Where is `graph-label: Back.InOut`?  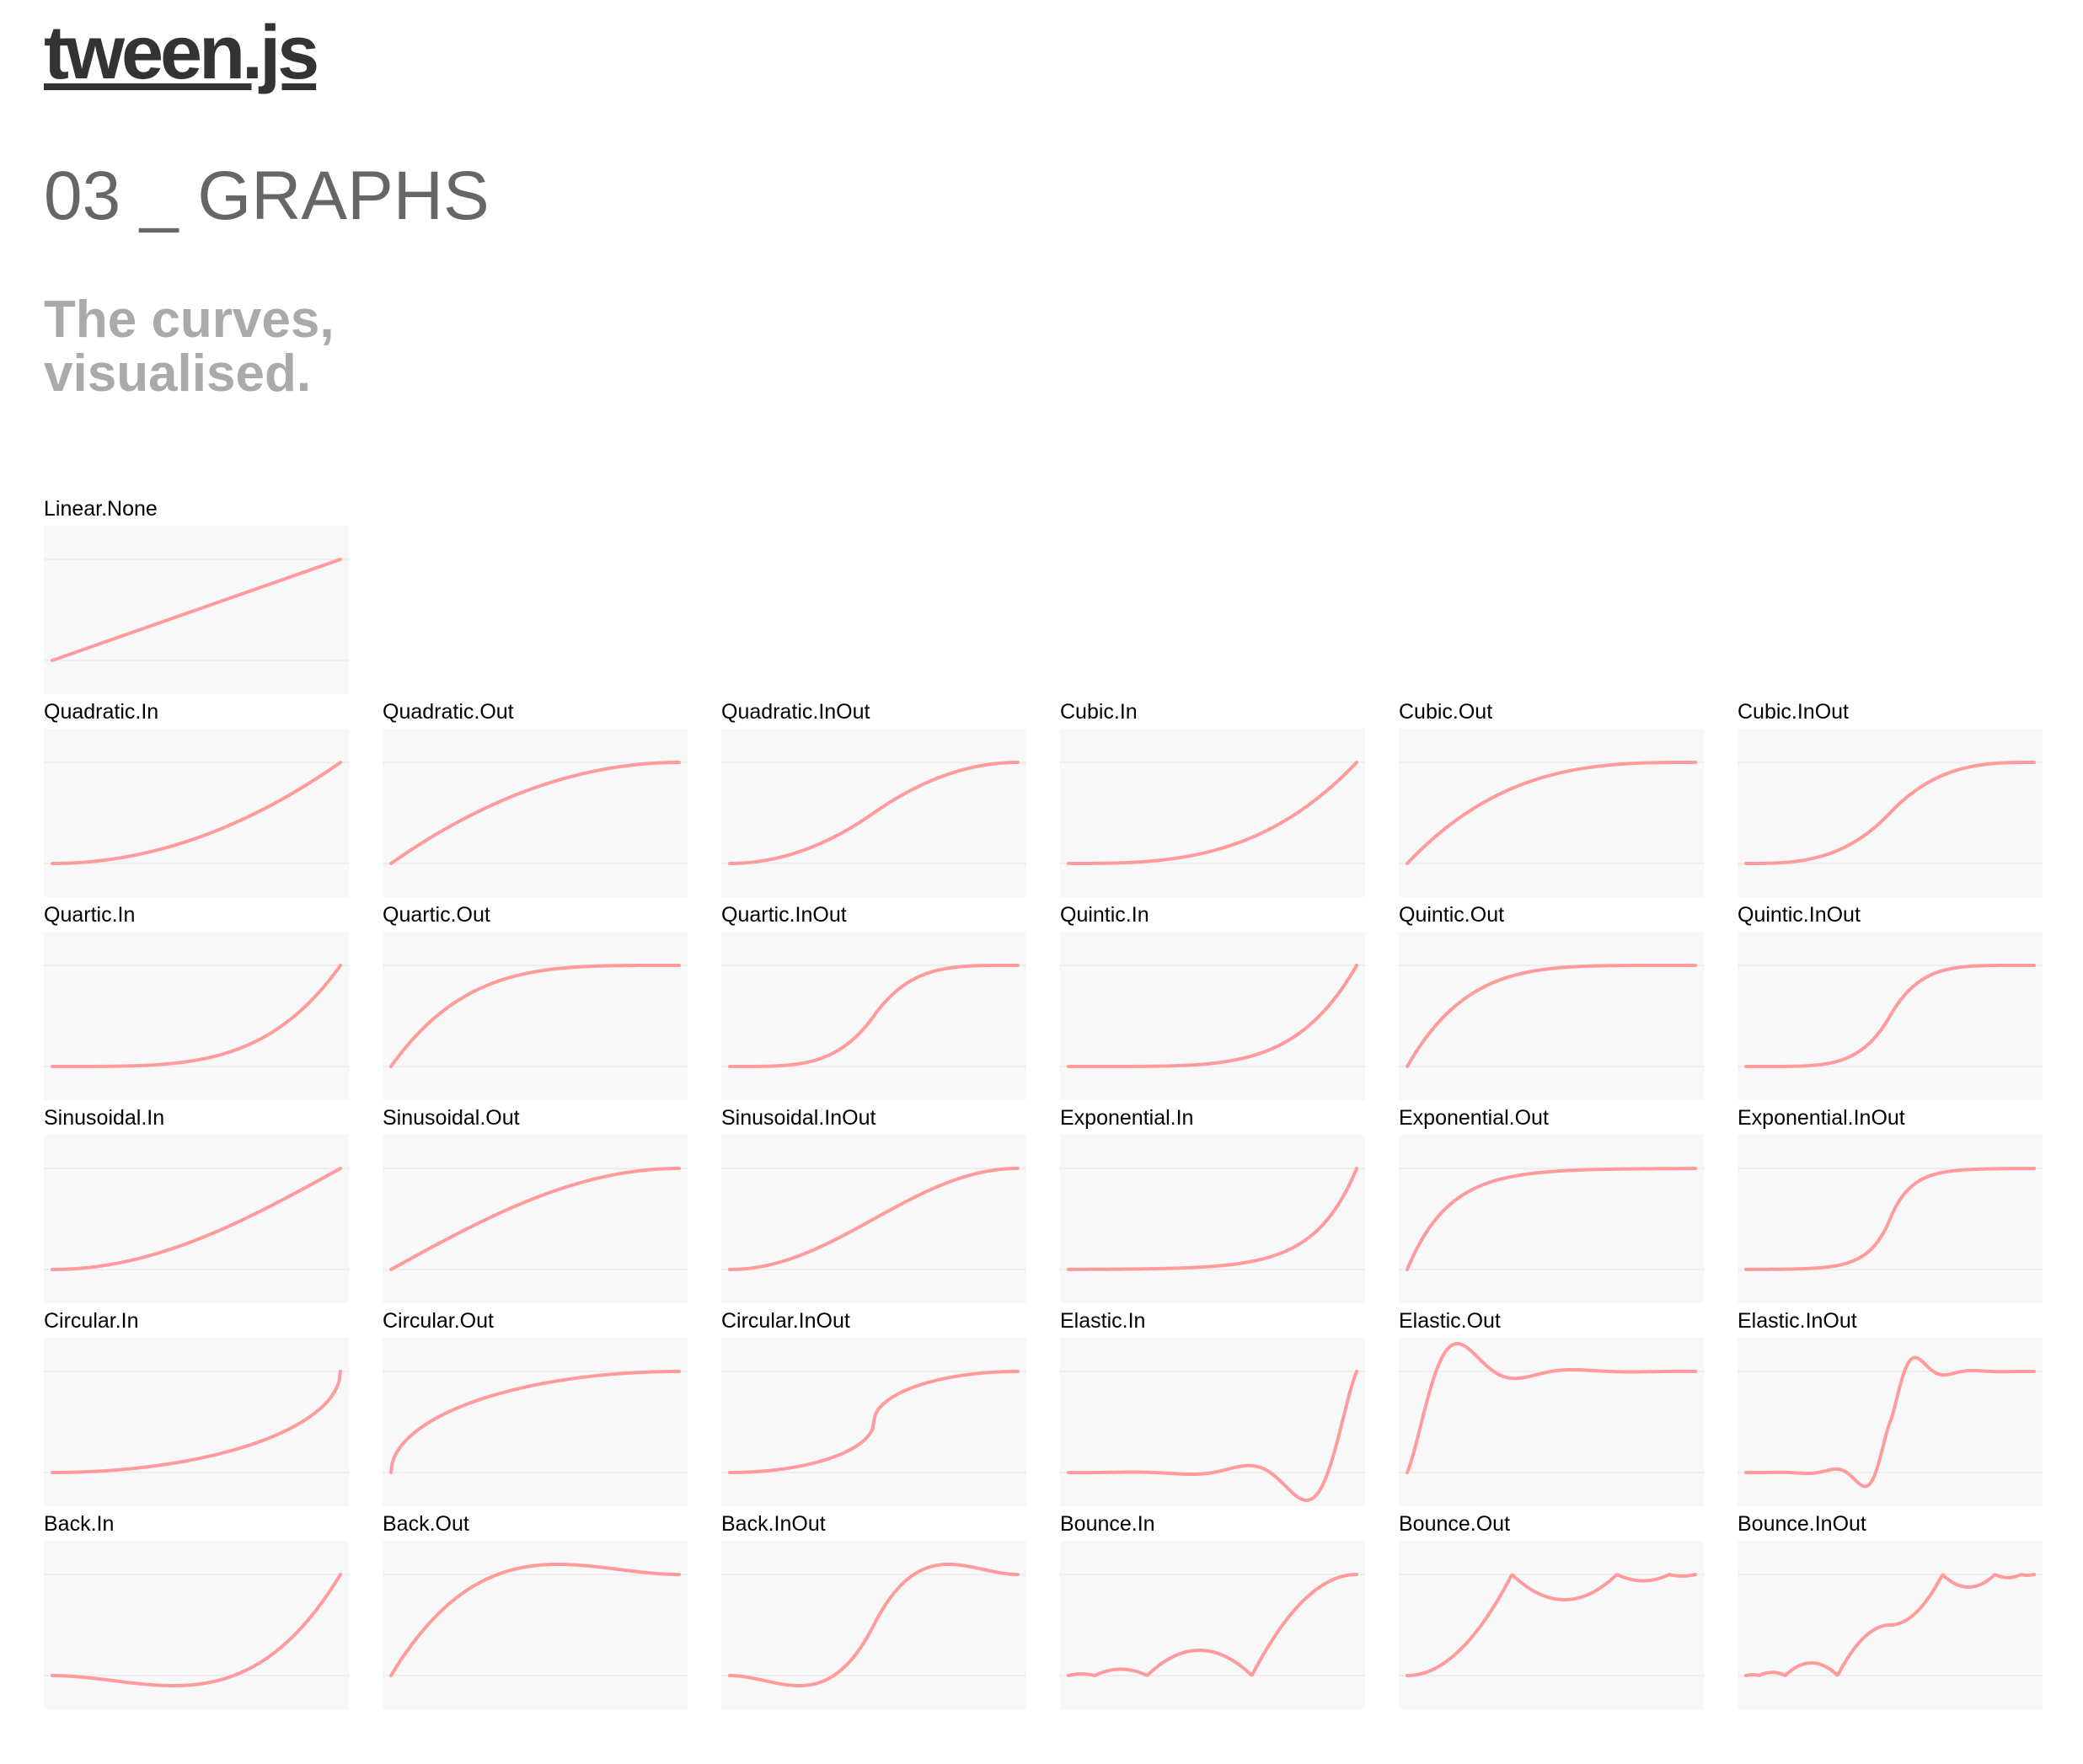
graph-label: Back.InOut is located at coordinates (774, 1524).